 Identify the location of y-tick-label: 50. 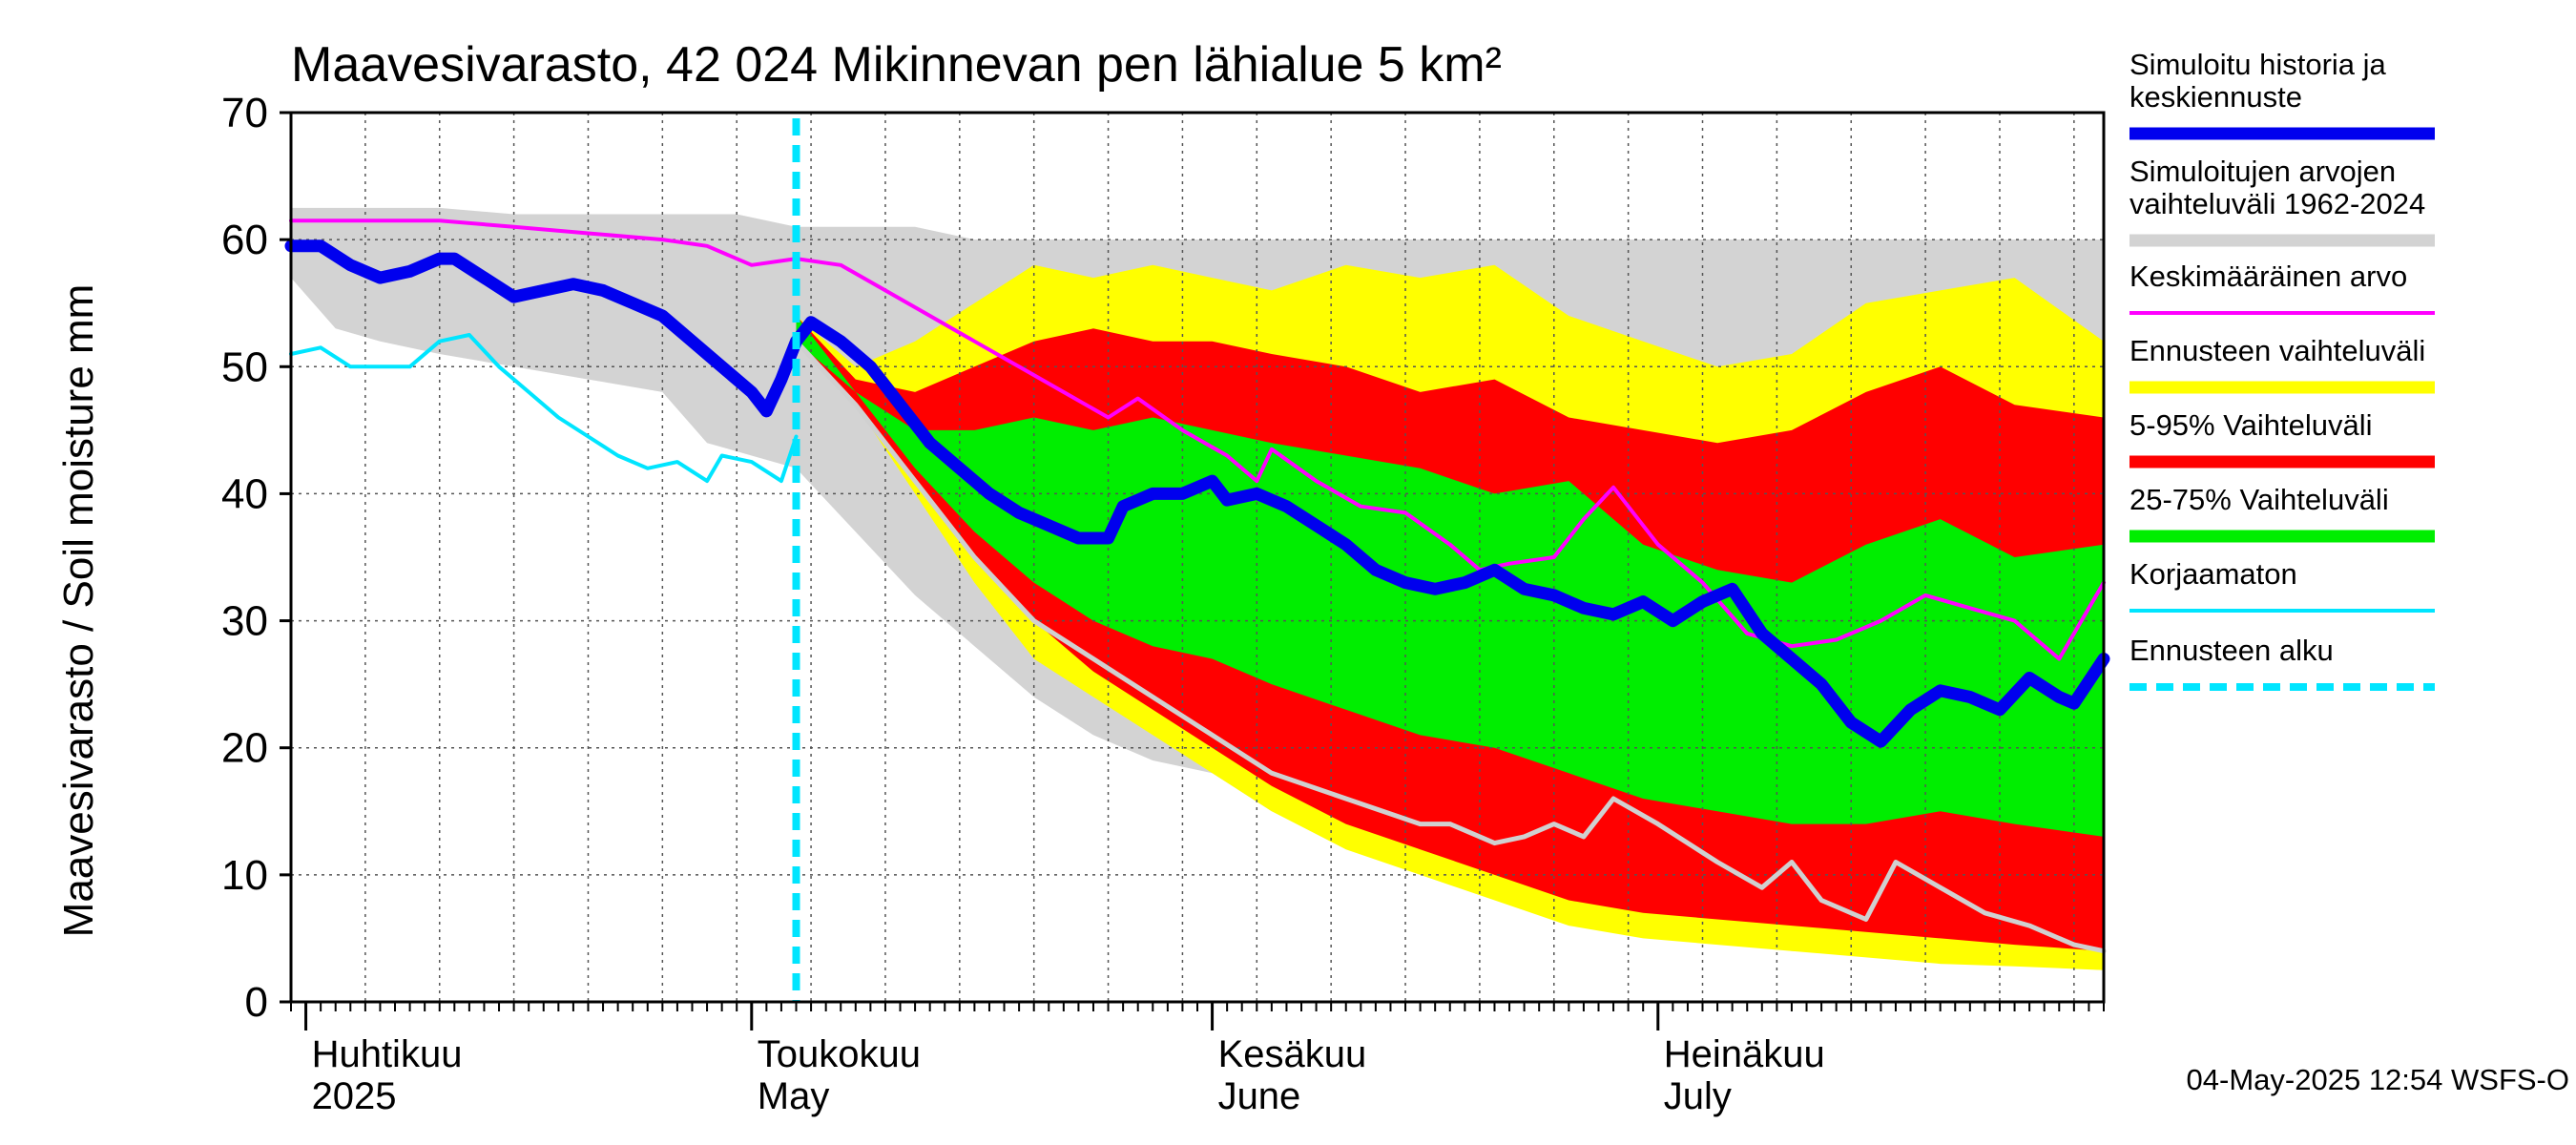
(244, 367).